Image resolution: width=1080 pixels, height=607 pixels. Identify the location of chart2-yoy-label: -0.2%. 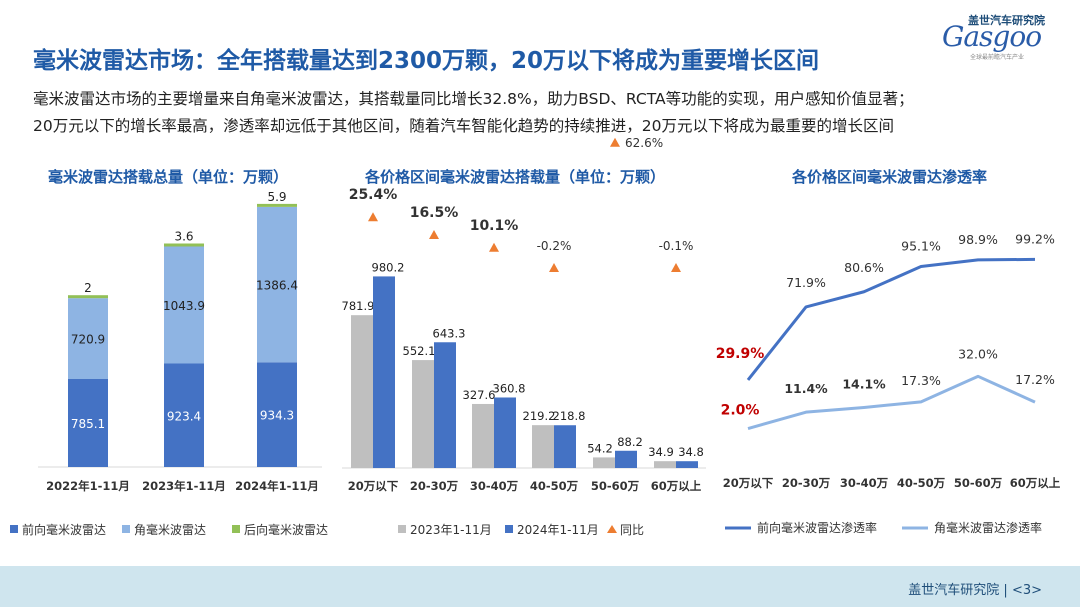
(554, 246).